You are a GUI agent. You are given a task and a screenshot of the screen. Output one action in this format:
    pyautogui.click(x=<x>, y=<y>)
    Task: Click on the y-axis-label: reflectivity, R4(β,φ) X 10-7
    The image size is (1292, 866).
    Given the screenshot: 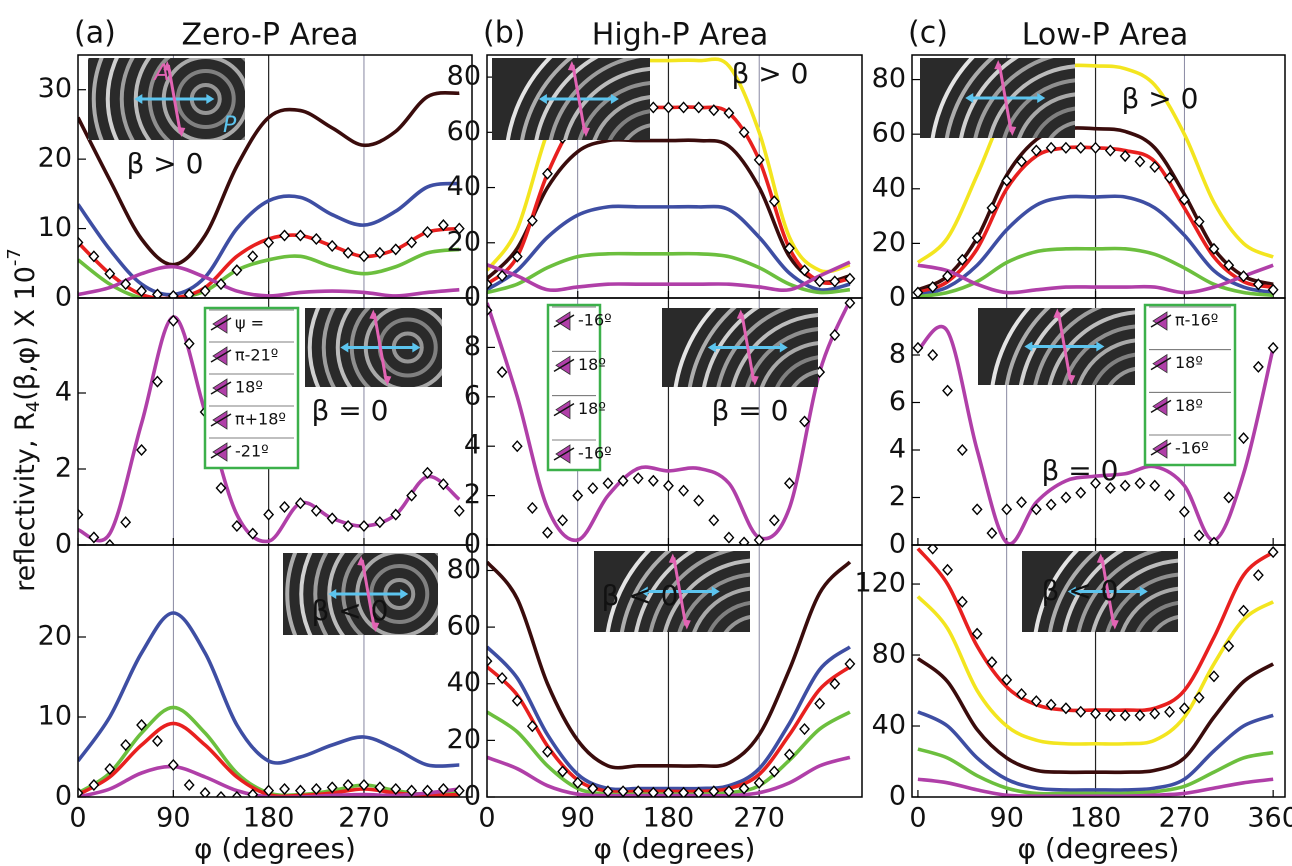 What is the action you would take?
    pyautogui.click(x=24, y=420)
    